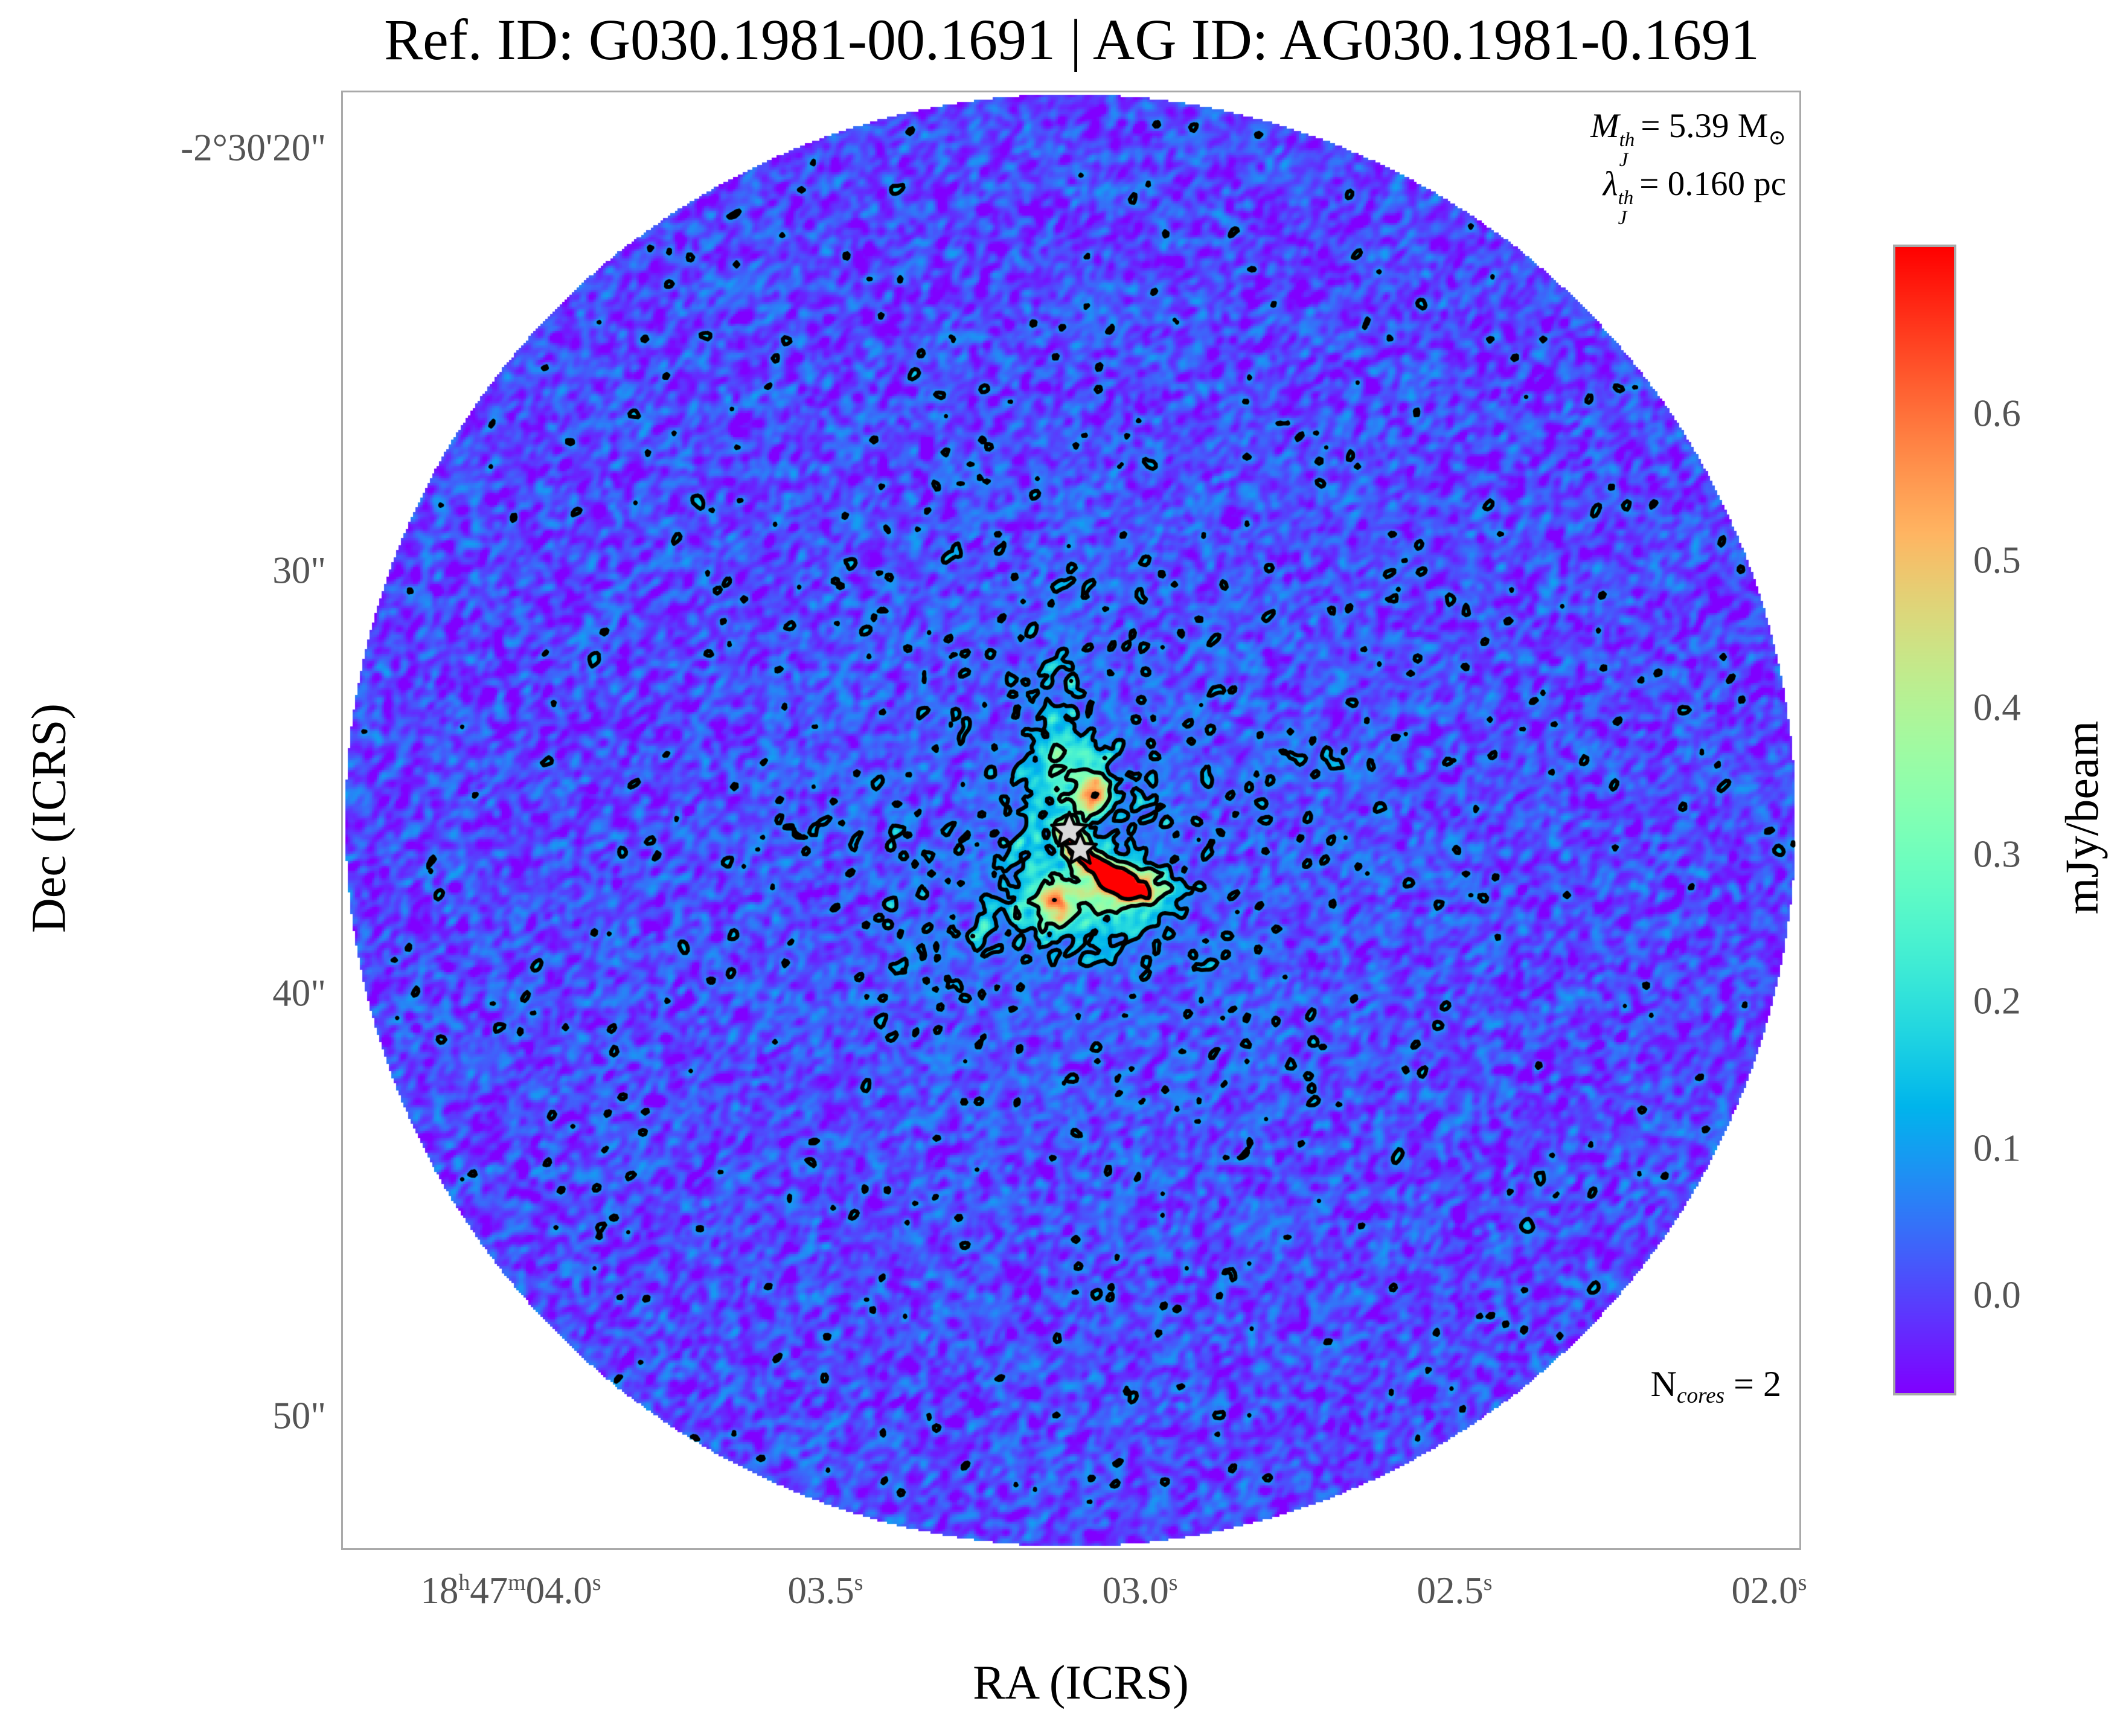 The image size is (2123, 1736). Describe the element at coordinates (299, 993) in the screenshot. I see `dec-tick-label: 40"` at that location.